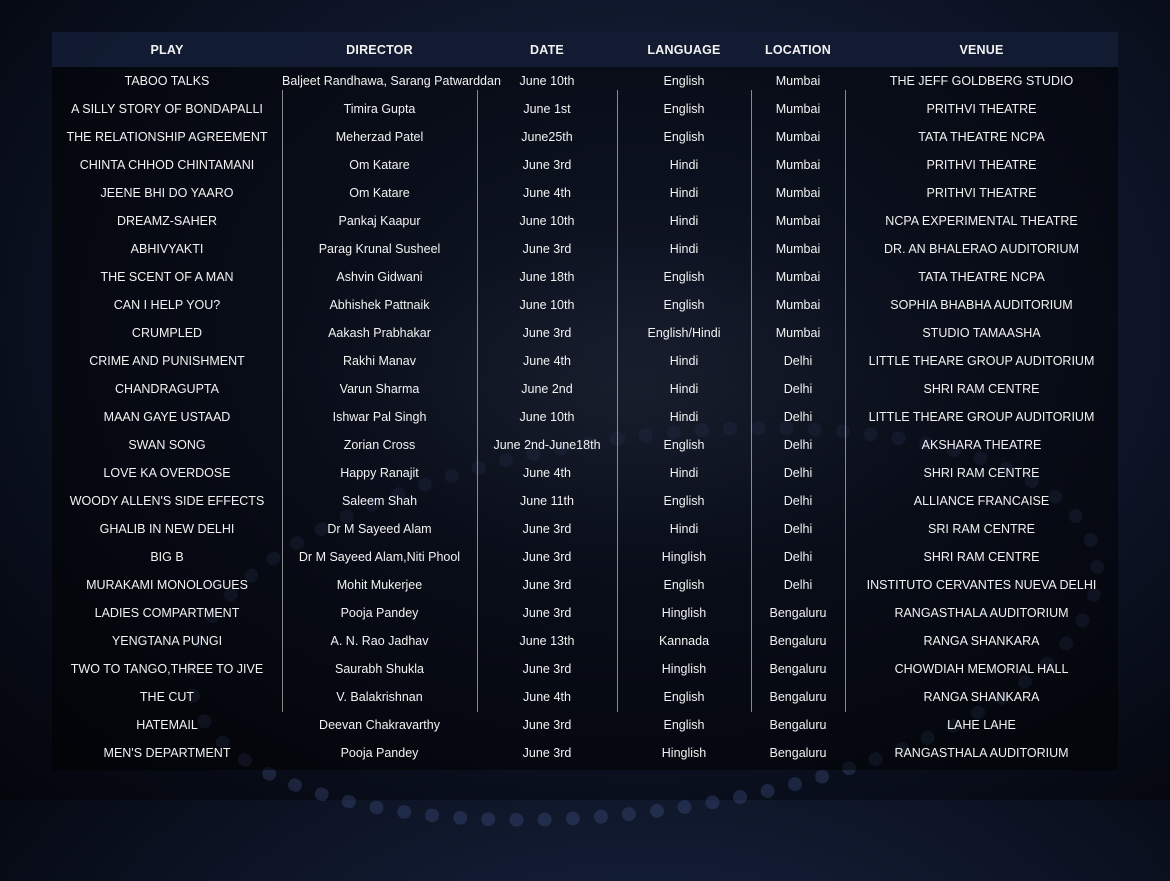 The width and height of the screenshot is (1170, 881). What do you see at coordinates (981, 333) in the screenshot?
I see `cell-venue: STUDIO TAMAASHA` at bounding box center [981, 333].